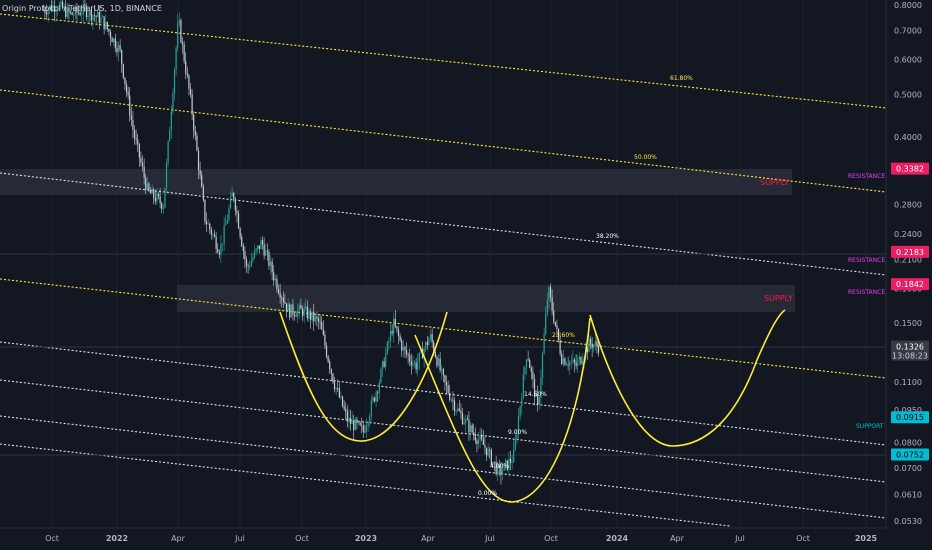 The width and height of the screenshot is (932, 550). I want to click on price-tag: 0.1842, so click(910, 284).